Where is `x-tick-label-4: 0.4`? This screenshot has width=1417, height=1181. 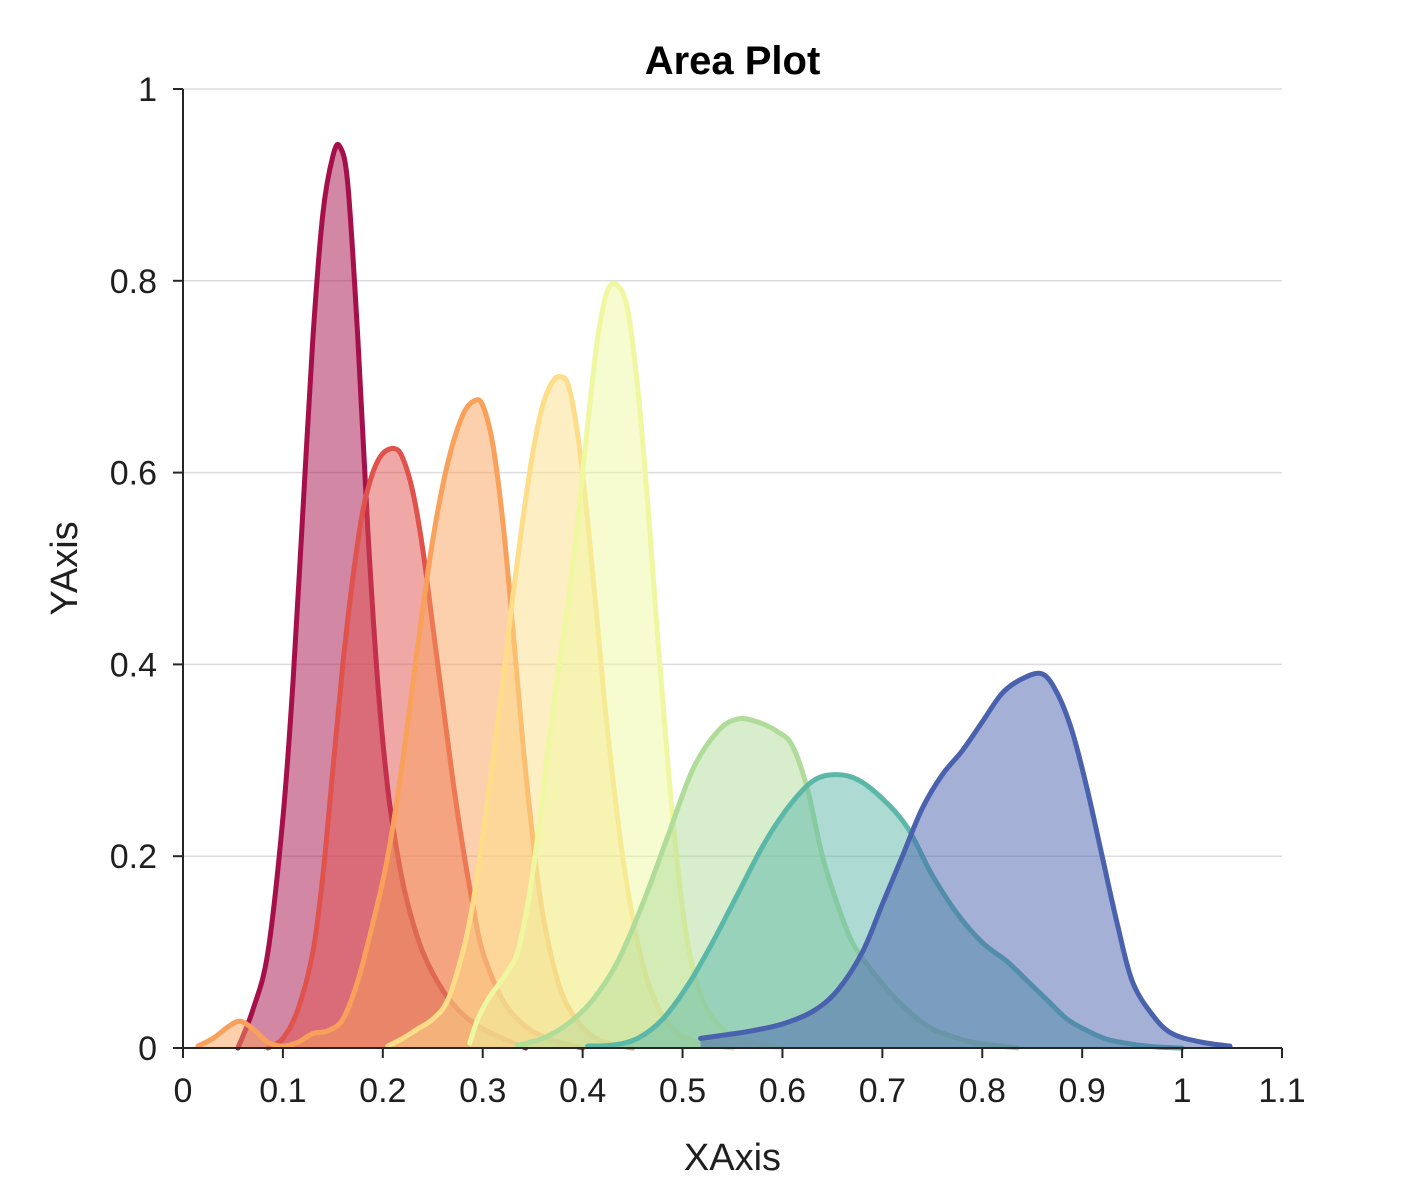
x-tick-label-4: 0.4 is located at coordinates (582, 1091).